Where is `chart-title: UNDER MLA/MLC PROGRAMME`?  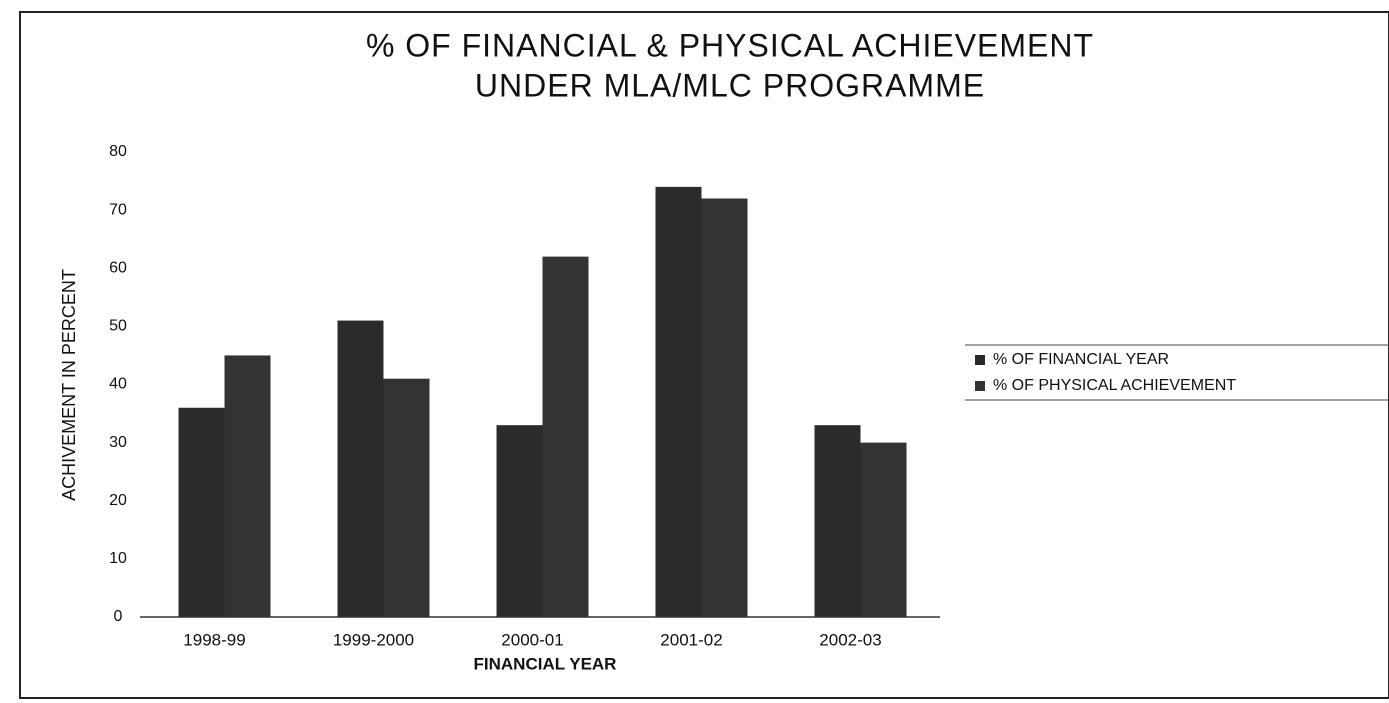 chart-title: UNDER MLA/MLC PROGRAMME is located at coordinates (730, 85).